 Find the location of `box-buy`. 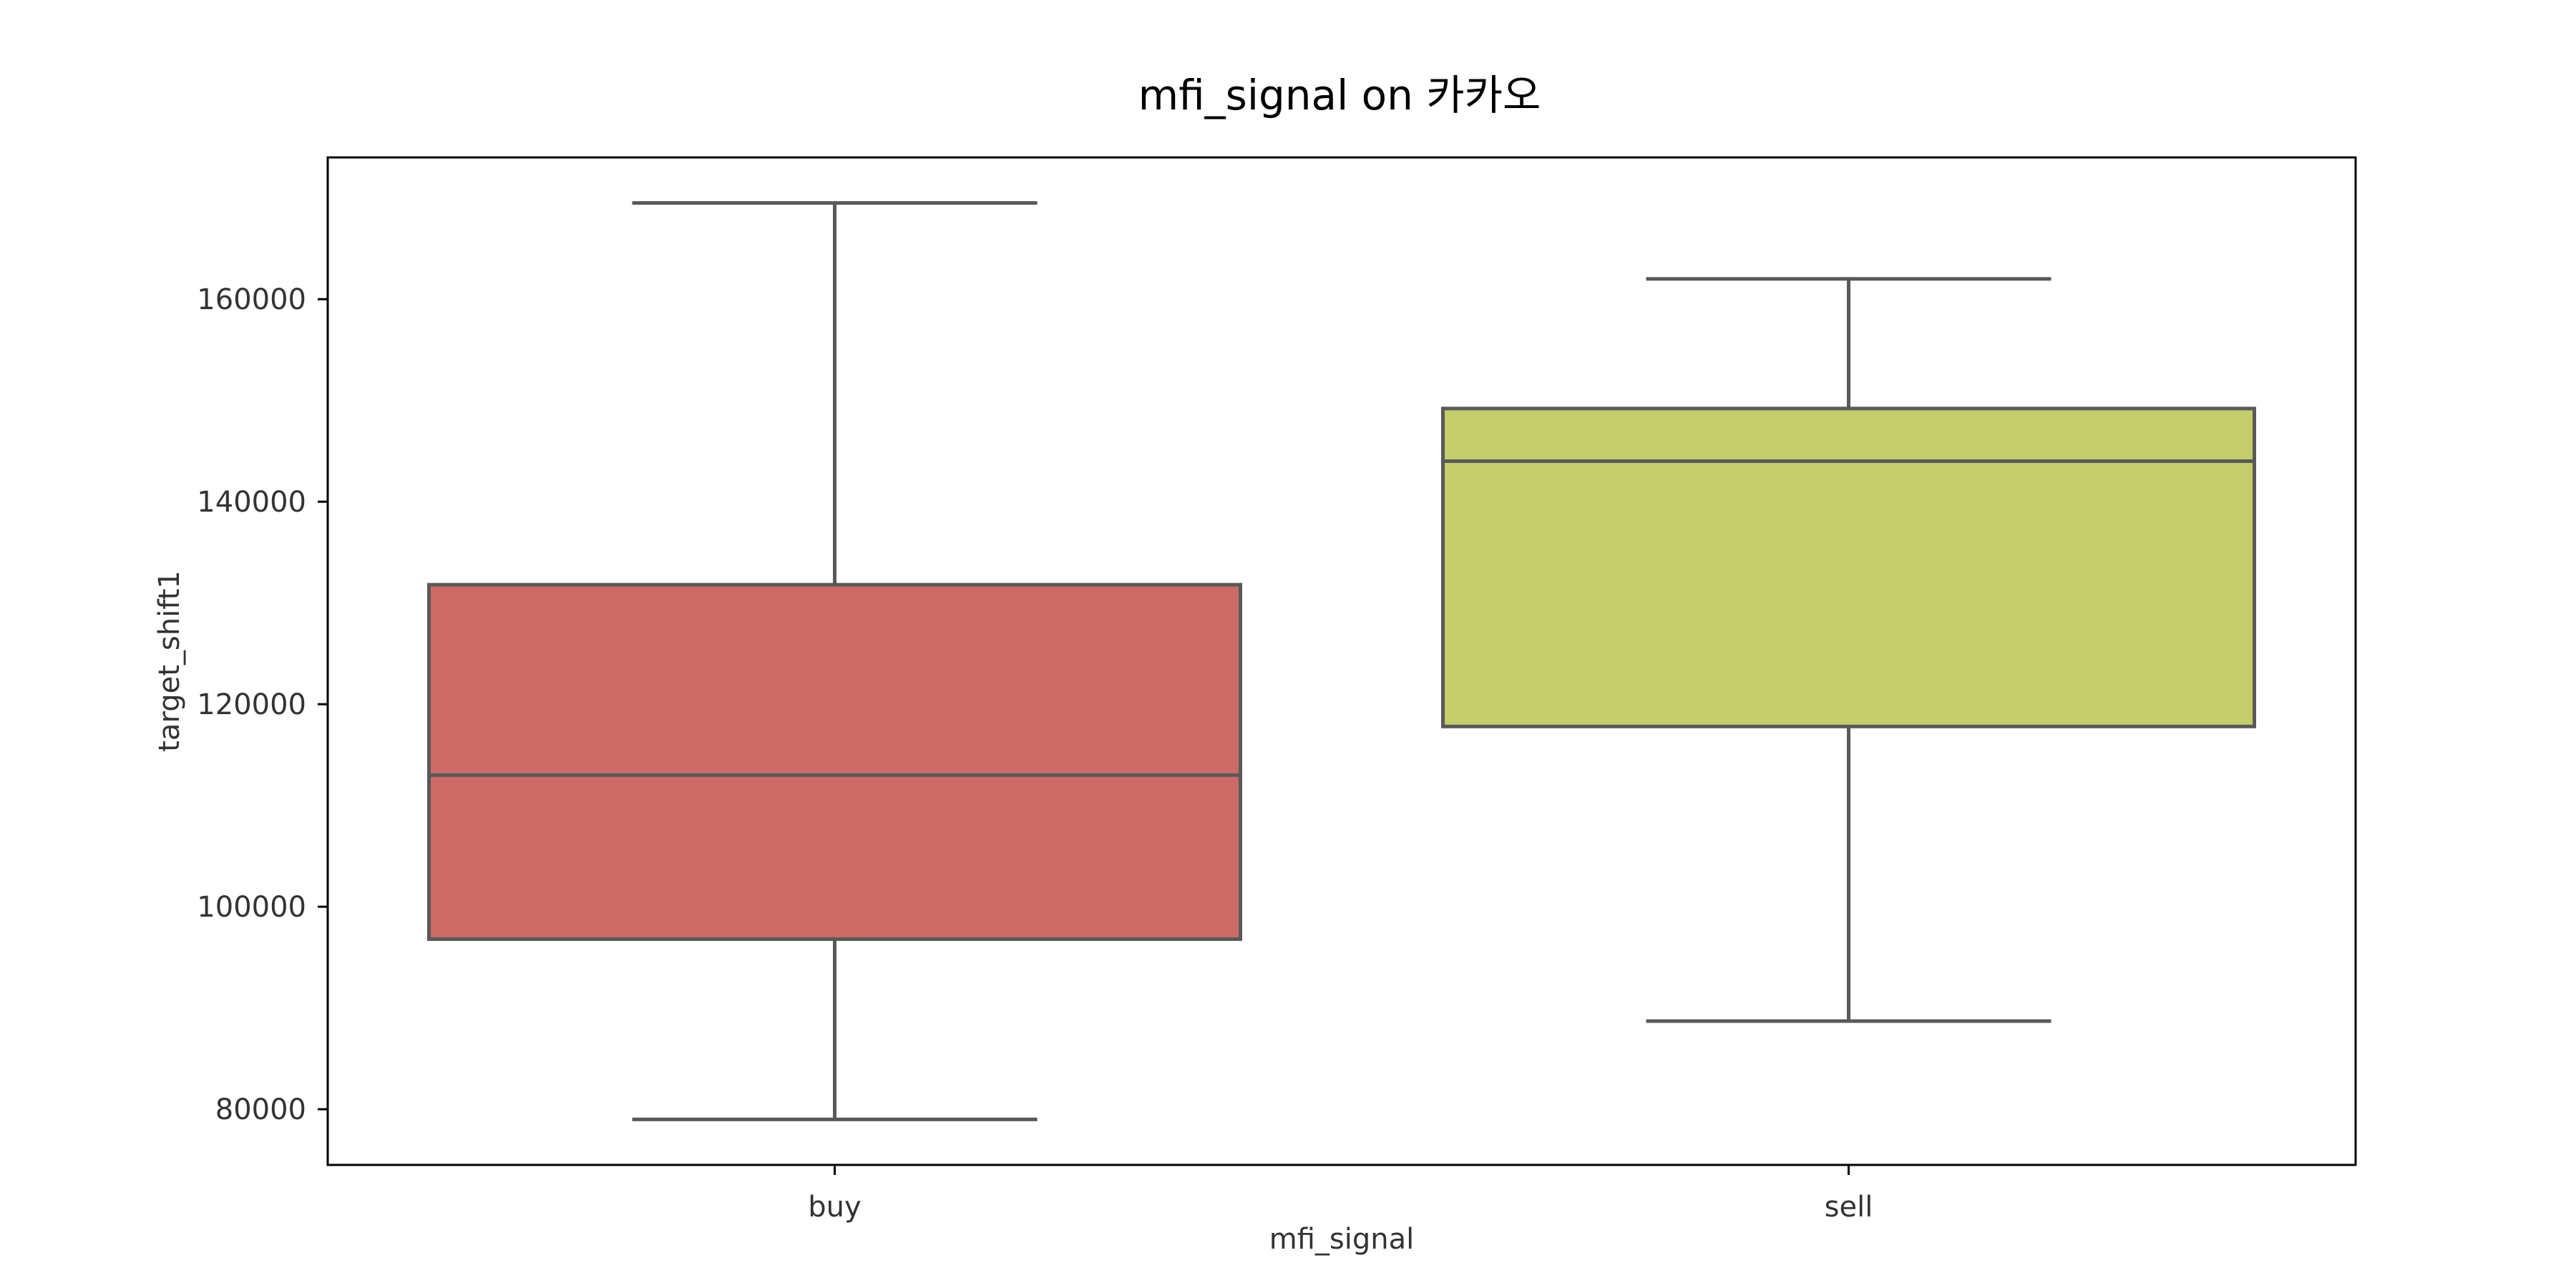

box-buy is located at coordinates (834, 761).